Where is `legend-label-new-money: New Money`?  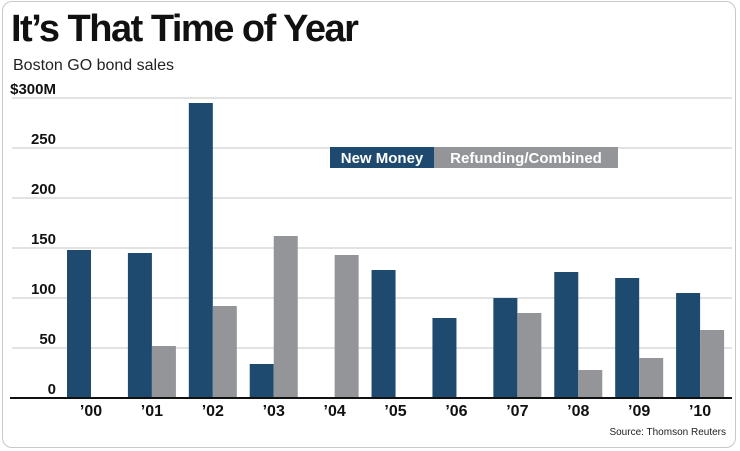 legend-label-new-money: New Money is located at coordinates (382, 158).